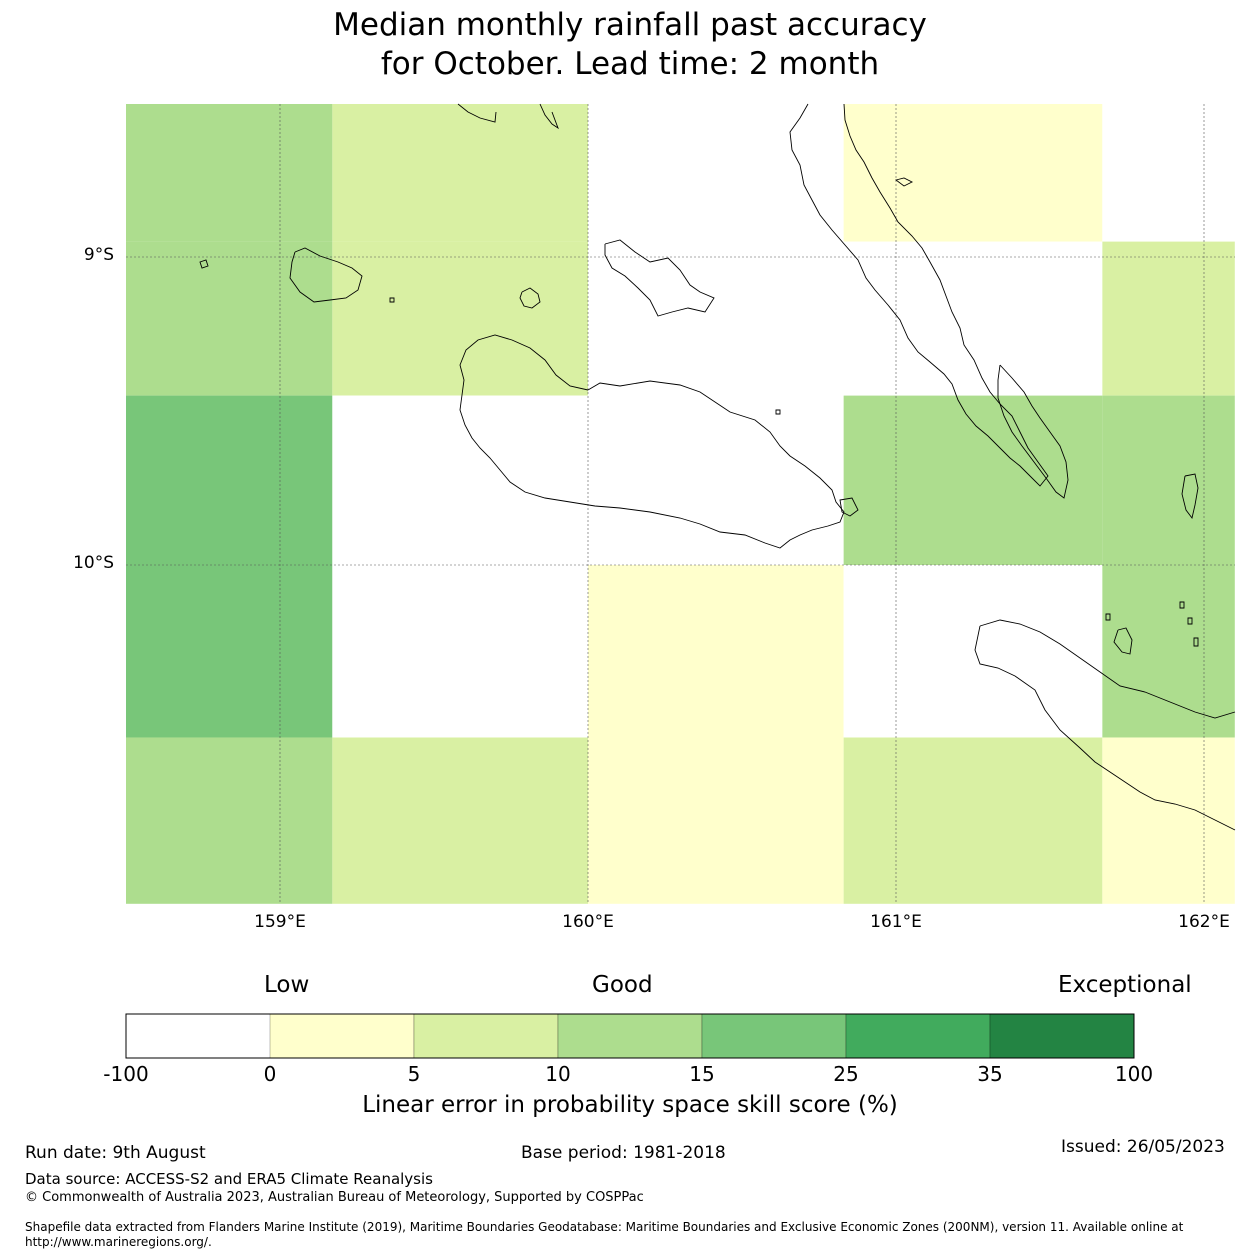 The image size is (1260, 1260). Describe the element at coordinates (1134, 1074) in the screenshot. I see `colorbar-tick-100: 100` at that location.